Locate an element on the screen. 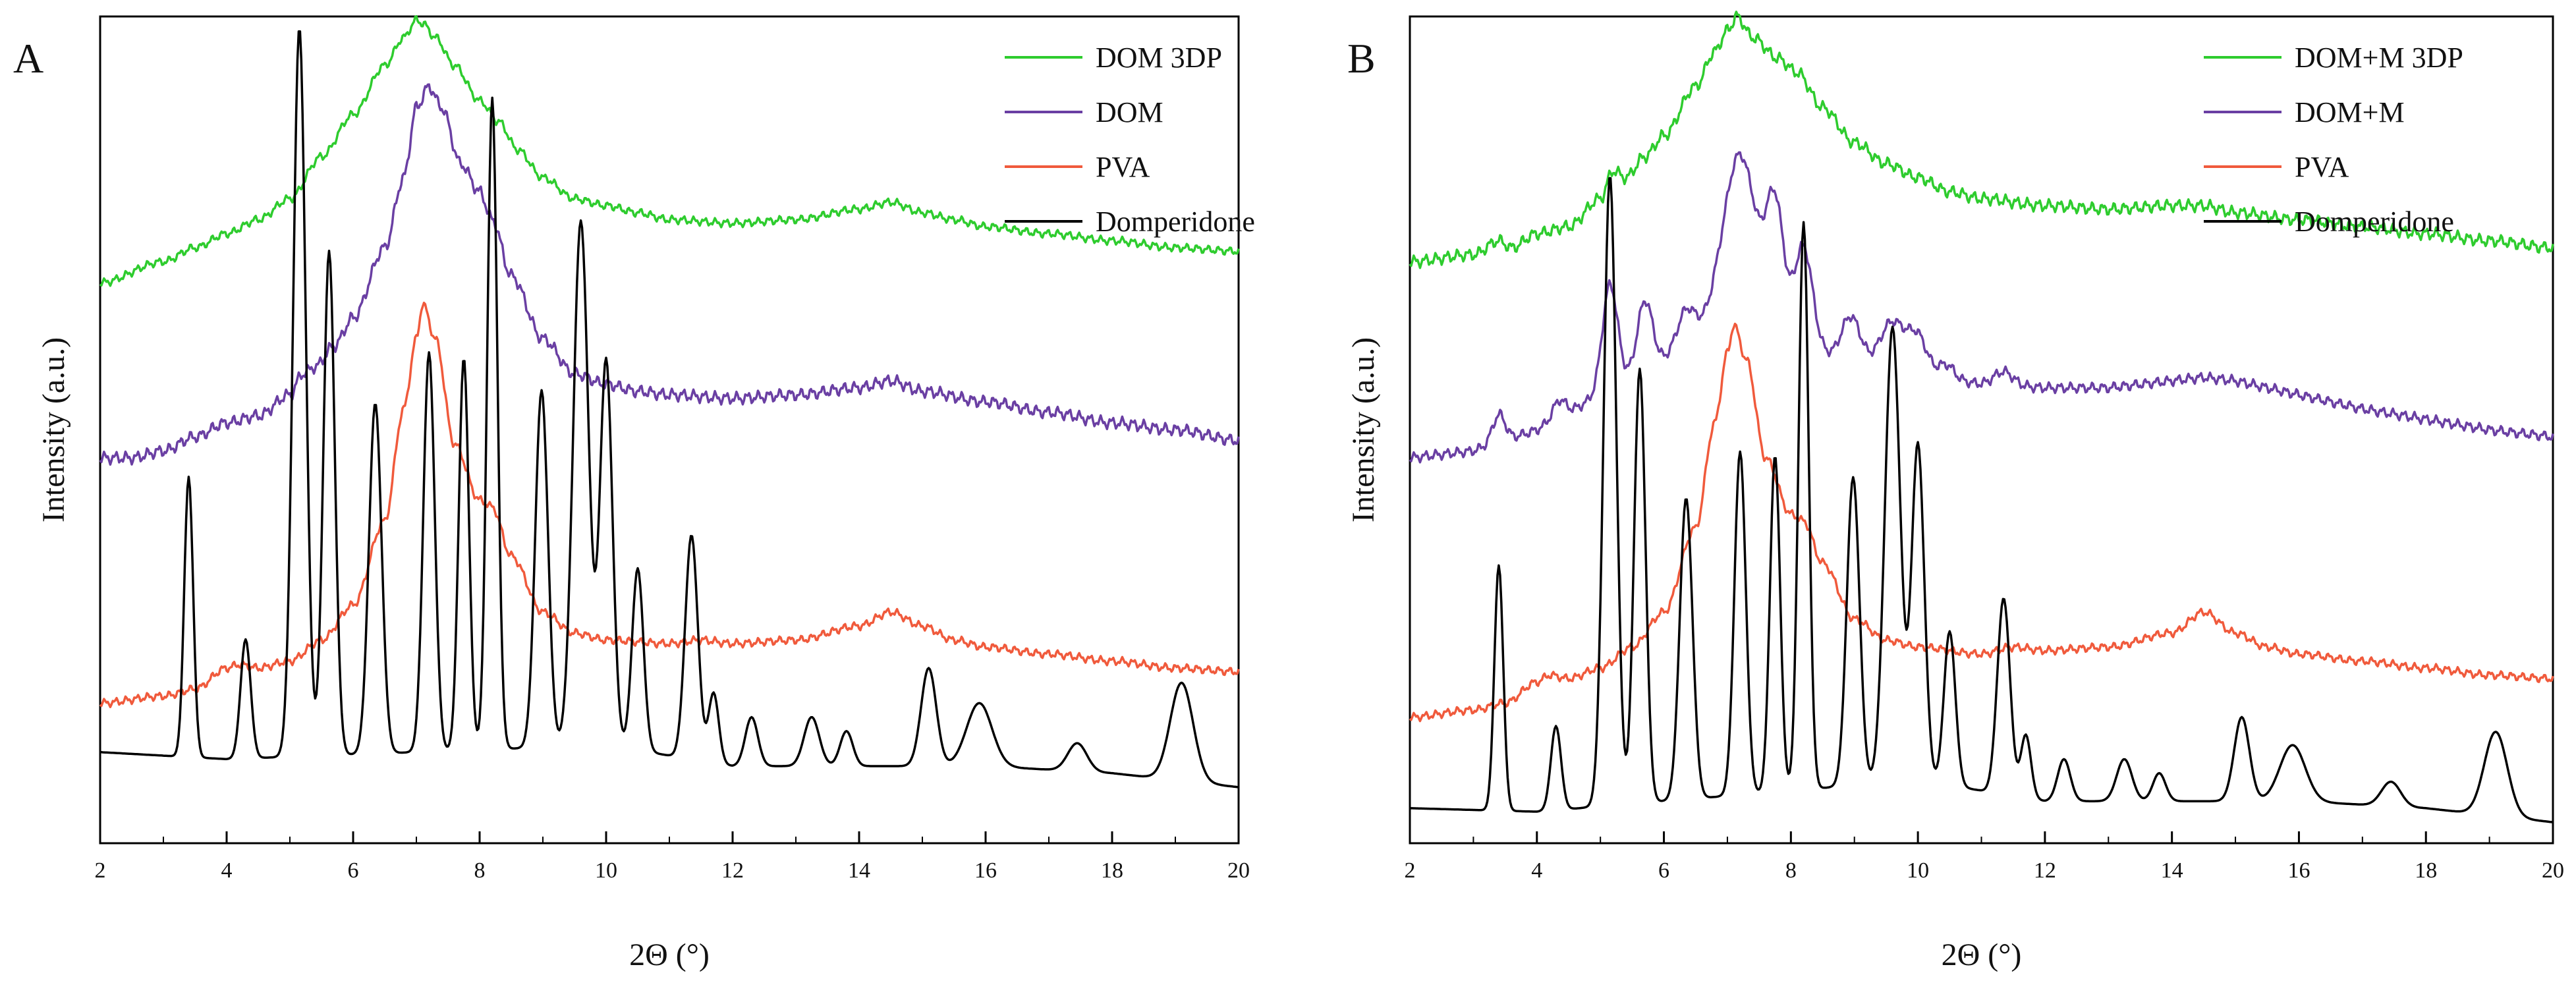  series-line-dom-3dp is located at coordinates (669, 150).